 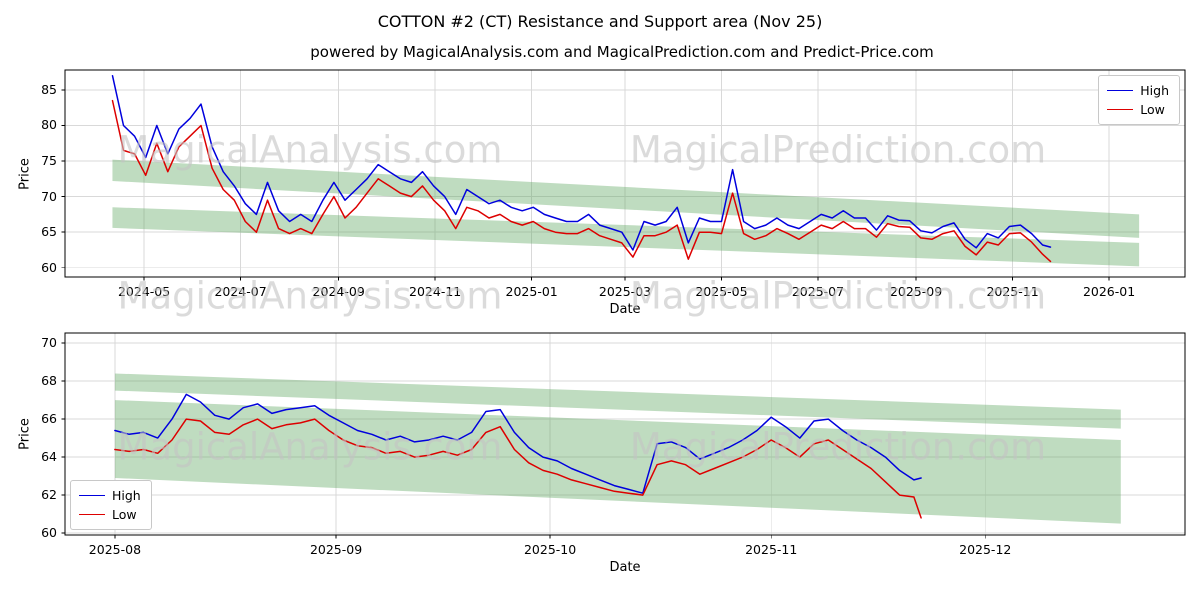 I want to click on low-line, so click(x=518, y=468).